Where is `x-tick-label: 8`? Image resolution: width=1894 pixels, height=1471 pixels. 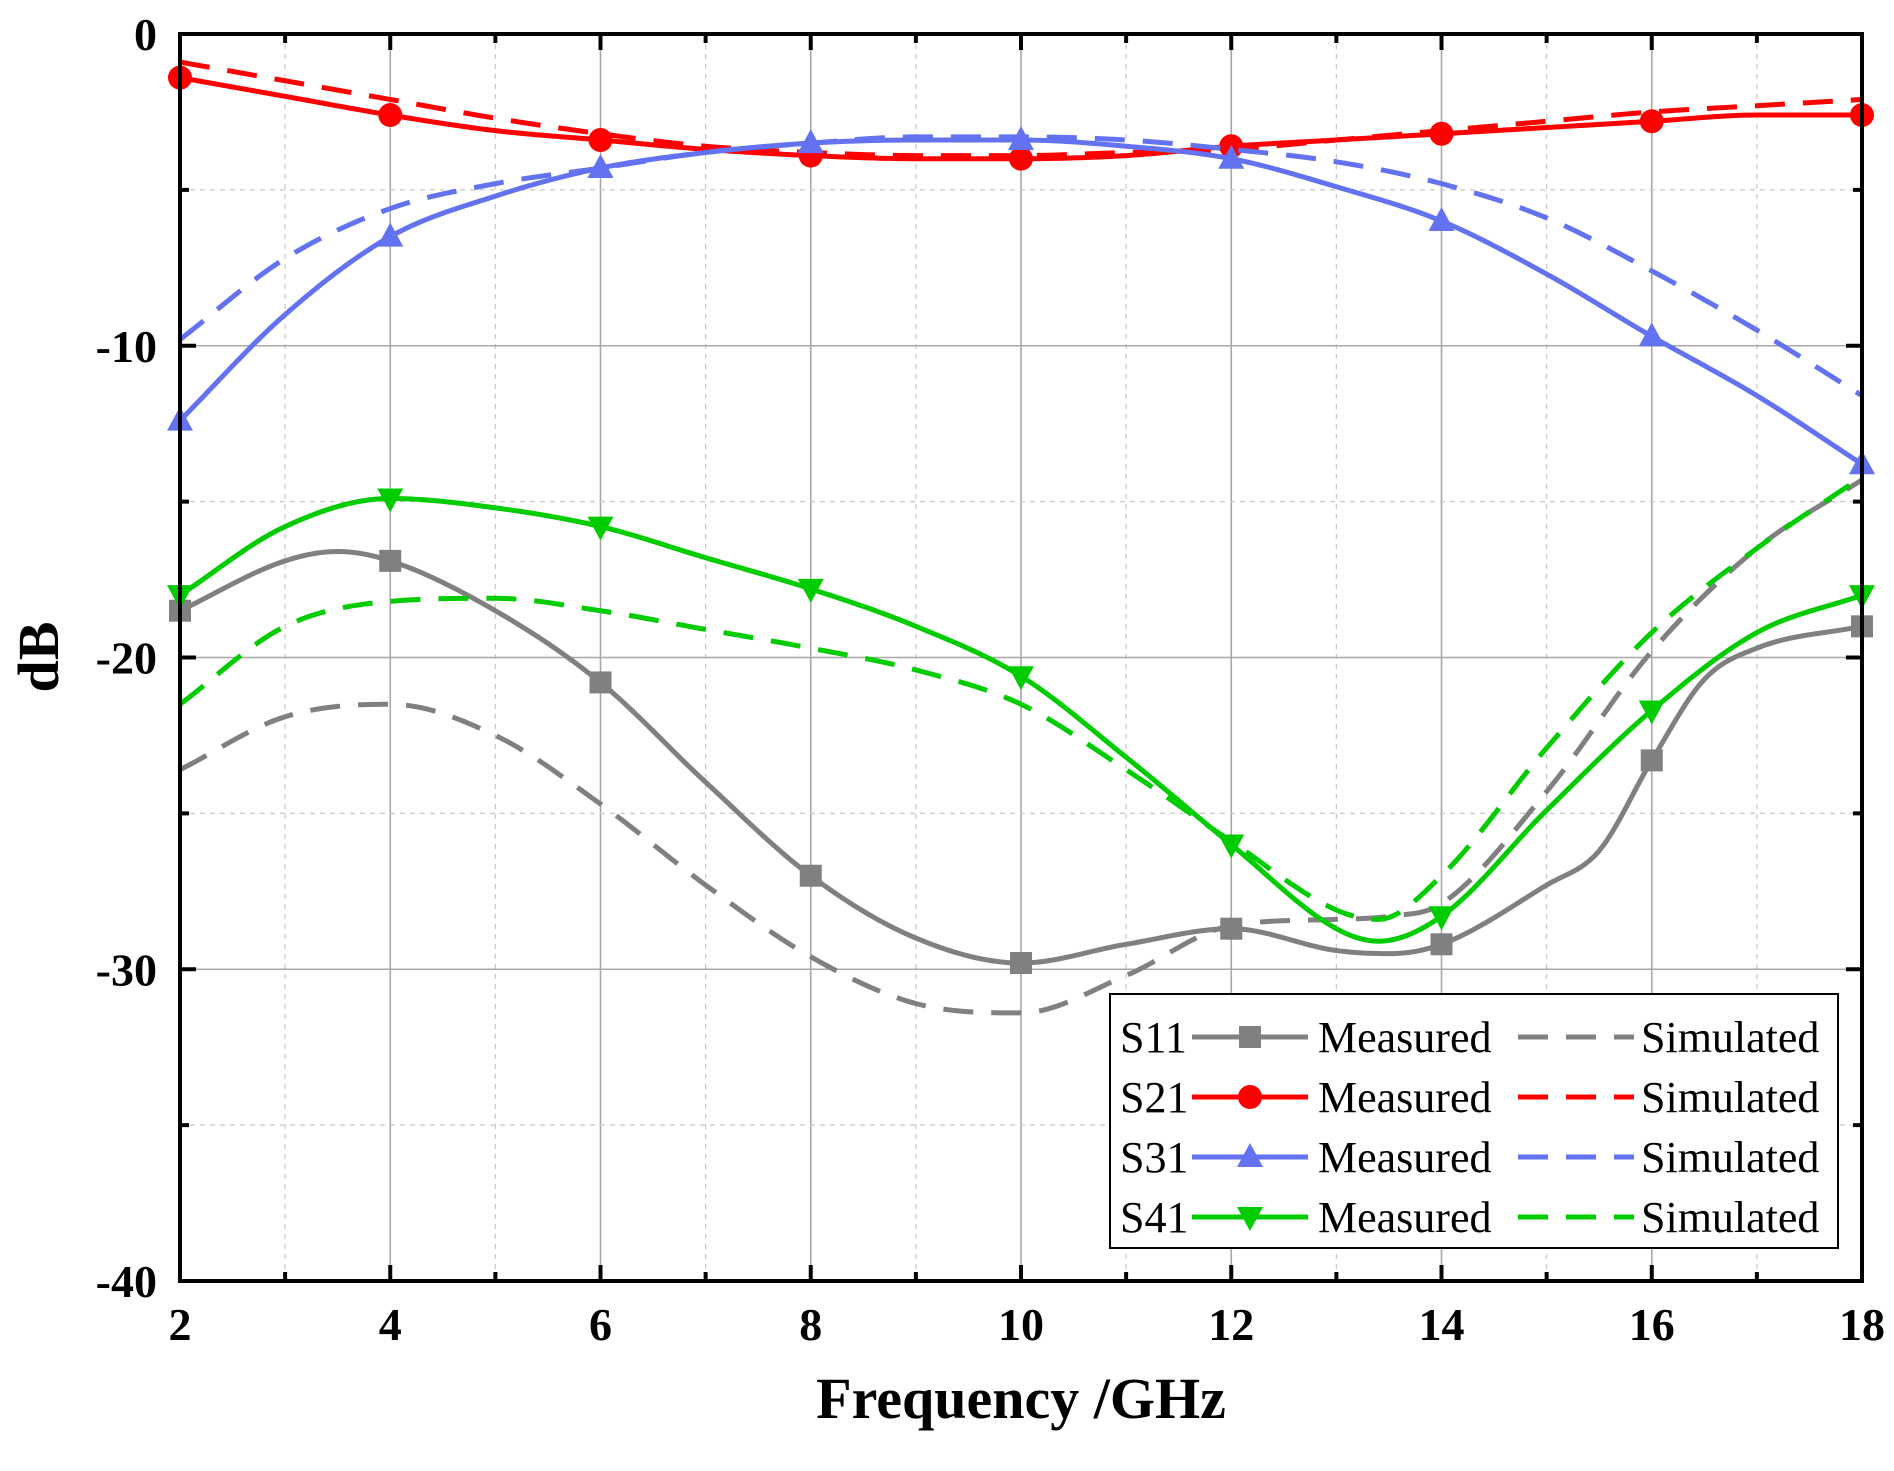 x-tick-label: 8 is located at coordinates (810, 1324).